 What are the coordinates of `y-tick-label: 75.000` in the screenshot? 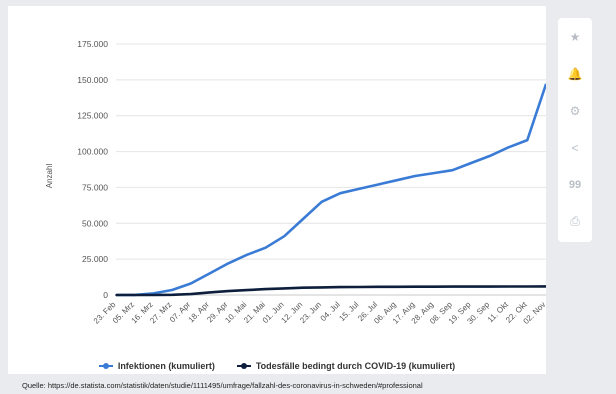 It's located at (95, 187).